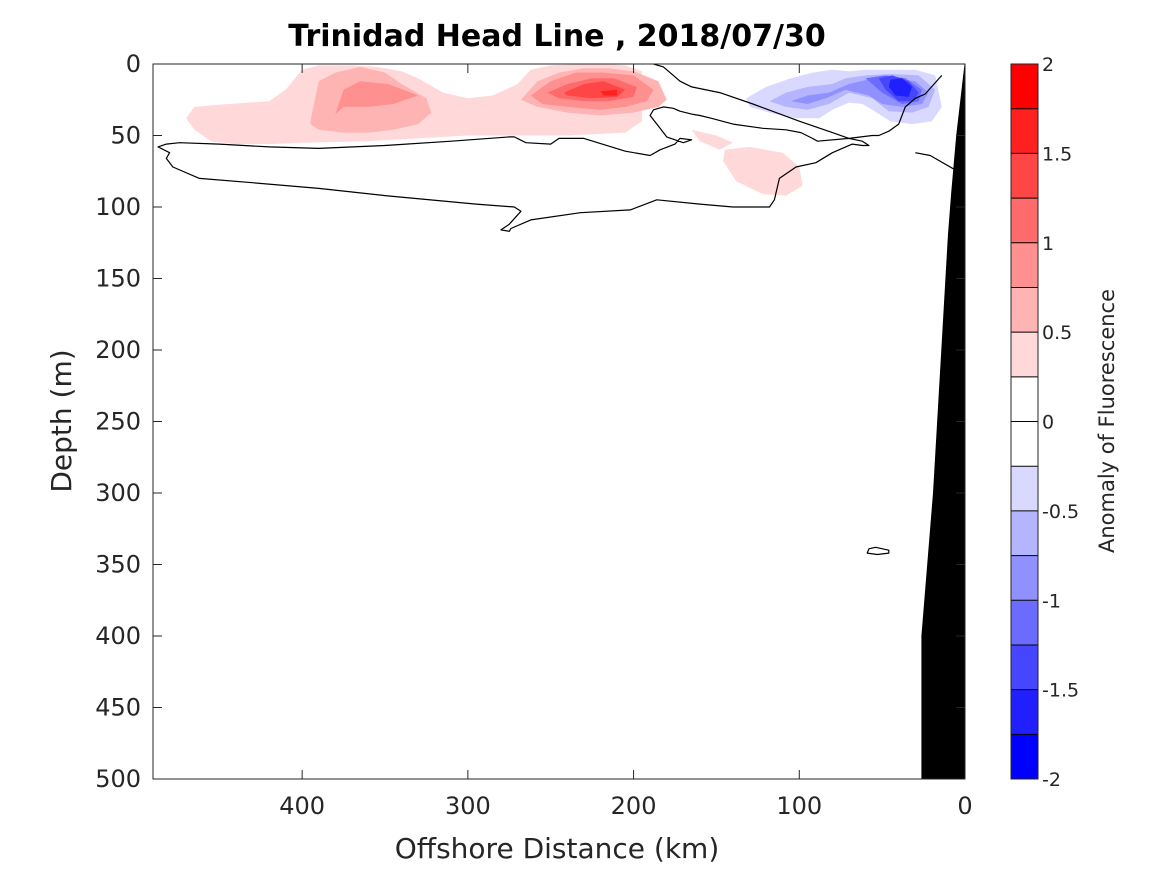 The height and width of the screenshot is (875, 1167). I want to click on colorbar-tick-label: -1.5, so click(1060, 691).